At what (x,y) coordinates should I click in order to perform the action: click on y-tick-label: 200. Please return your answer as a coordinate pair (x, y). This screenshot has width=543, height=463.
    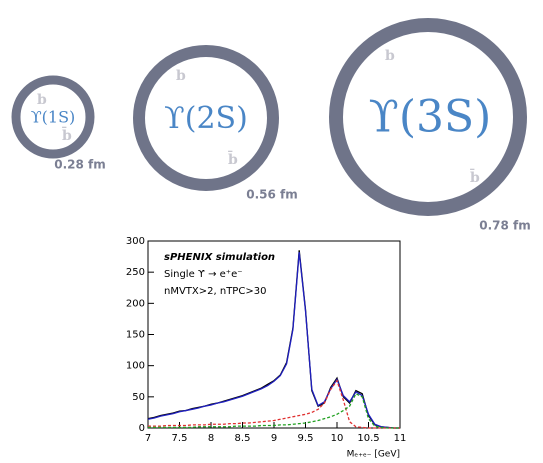
    Looking at the image, I should click on (135, 303).